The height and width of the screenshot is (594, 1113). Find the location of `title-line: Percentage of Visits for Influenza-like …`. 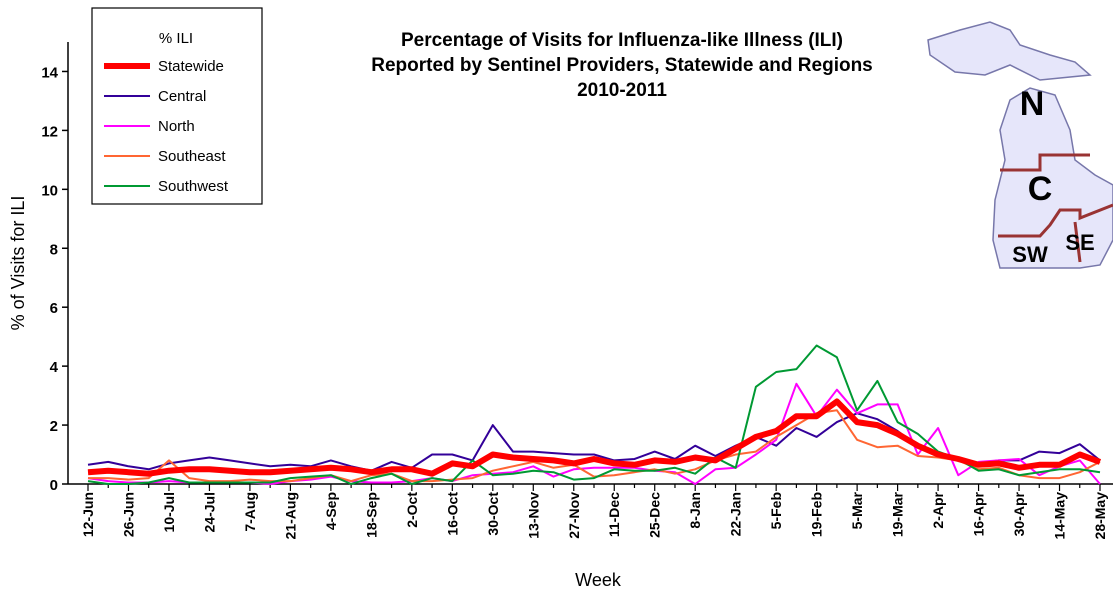

title-line: Percentage of Visits for Influenza-like … is located at coordinates (622, 40).